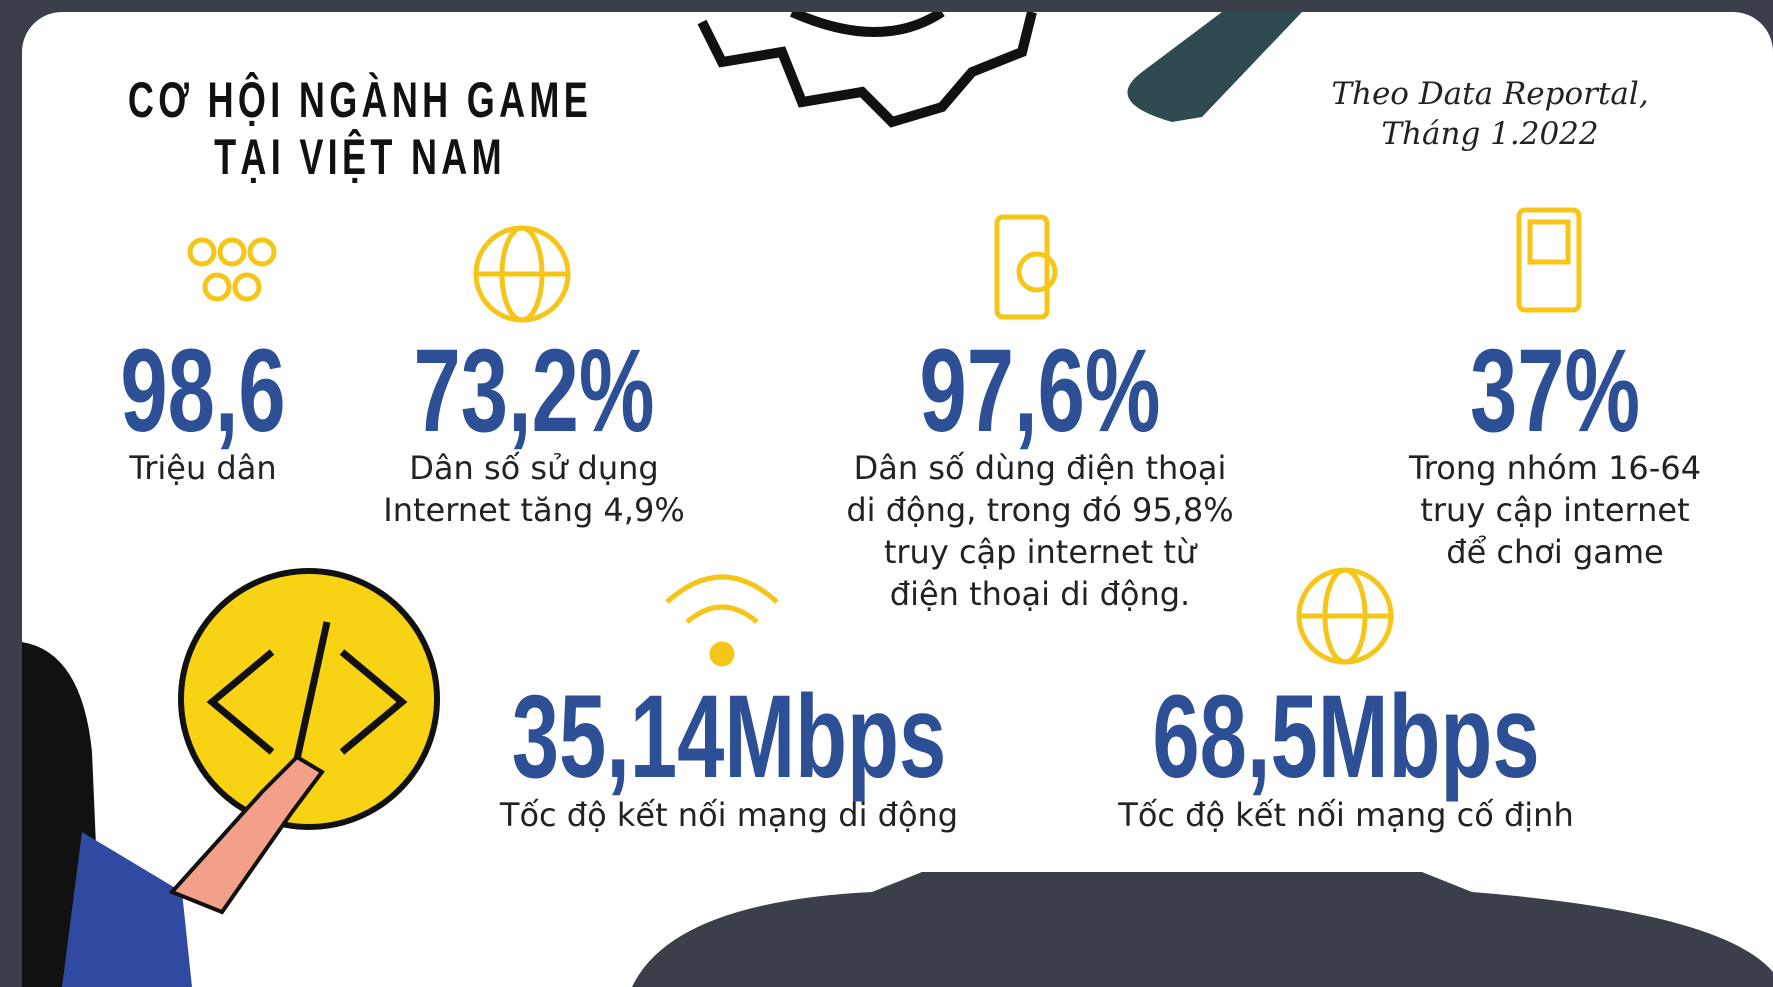  I want to click on source-line: Tháng 1.2022, so click(1490, 134).